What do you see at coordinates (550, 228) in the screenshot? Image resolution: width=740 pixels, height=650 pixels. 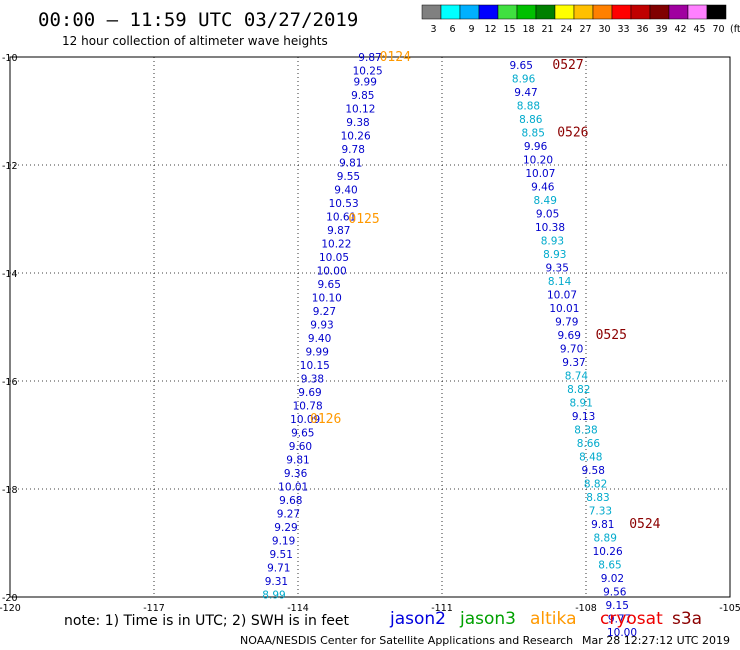 I see `wave-height-point: 10.38` at bounding box center [550, 228].